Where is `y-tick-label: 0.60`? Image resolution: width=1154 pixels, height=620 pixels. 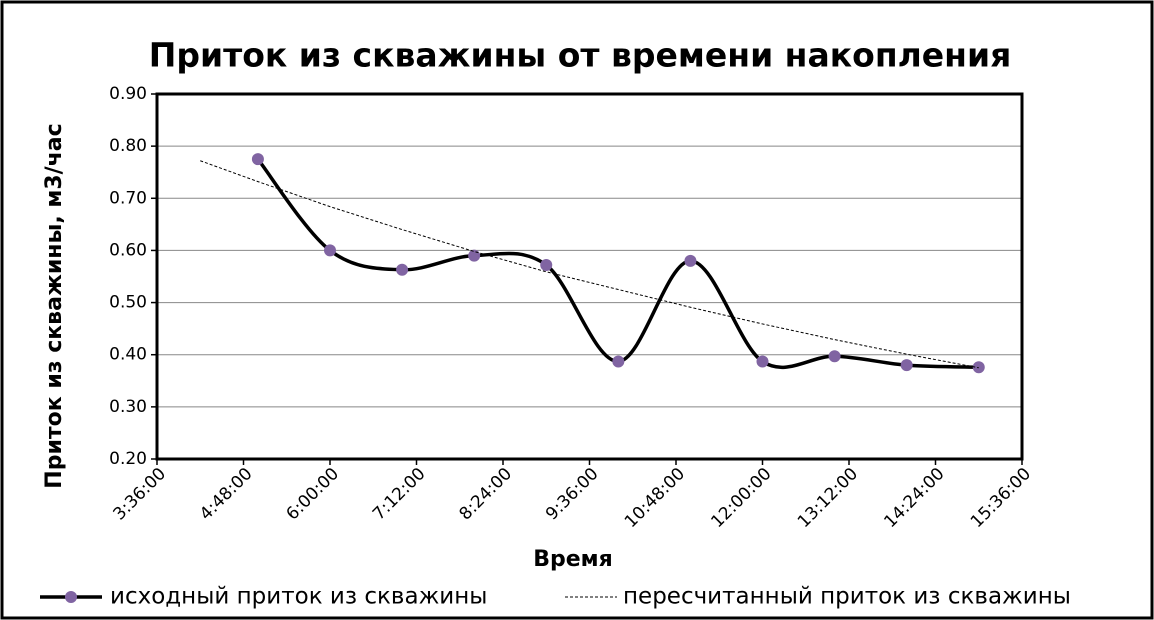 y-tick-label: 0.60 is located at coordinates (128, 250).